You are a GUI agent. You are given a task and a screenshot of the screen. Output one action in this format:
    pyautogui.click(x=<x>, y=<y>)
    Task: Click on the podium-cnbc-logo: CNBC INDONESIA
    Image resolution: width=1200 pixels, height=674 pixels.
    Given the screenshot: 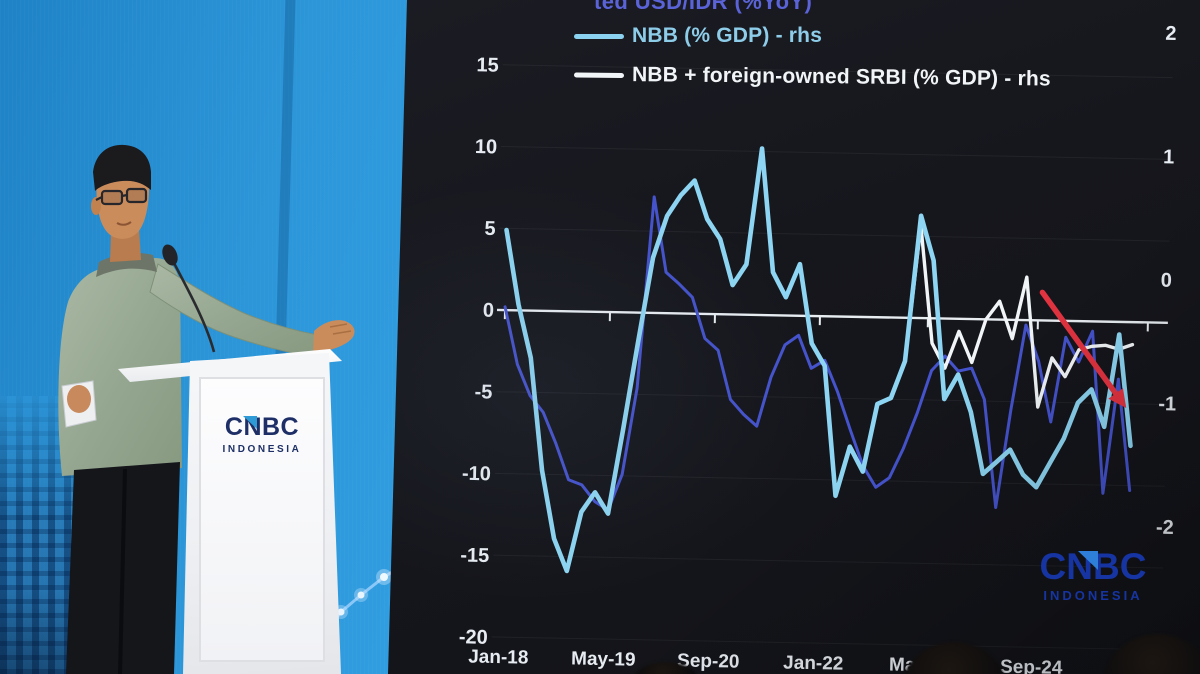 What is the action you would take?
    pyautogui.click(x=262, y=435)
    